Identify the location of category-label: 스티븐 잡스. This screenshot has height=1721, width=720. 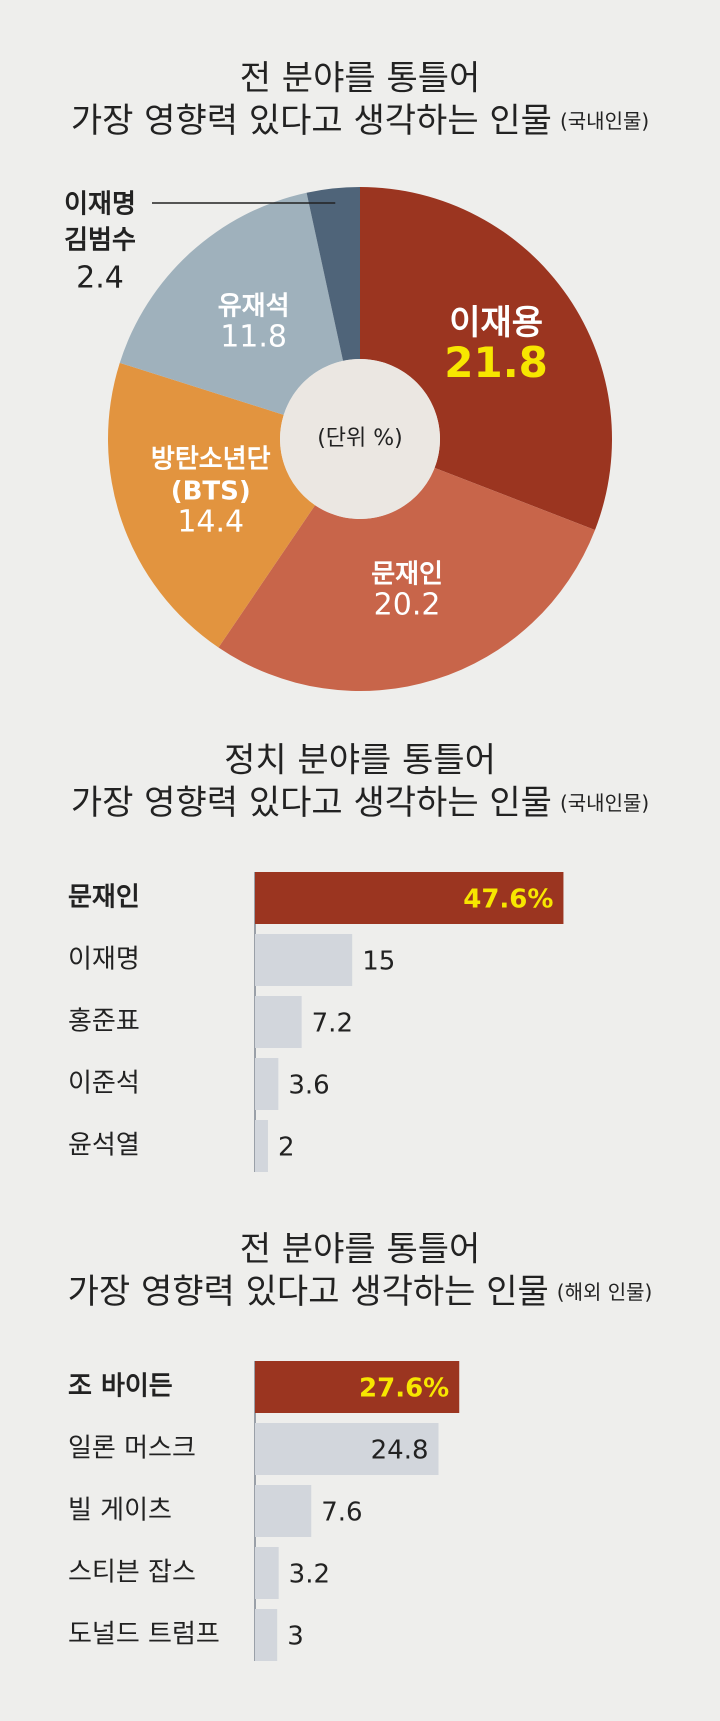
(132, 1573).